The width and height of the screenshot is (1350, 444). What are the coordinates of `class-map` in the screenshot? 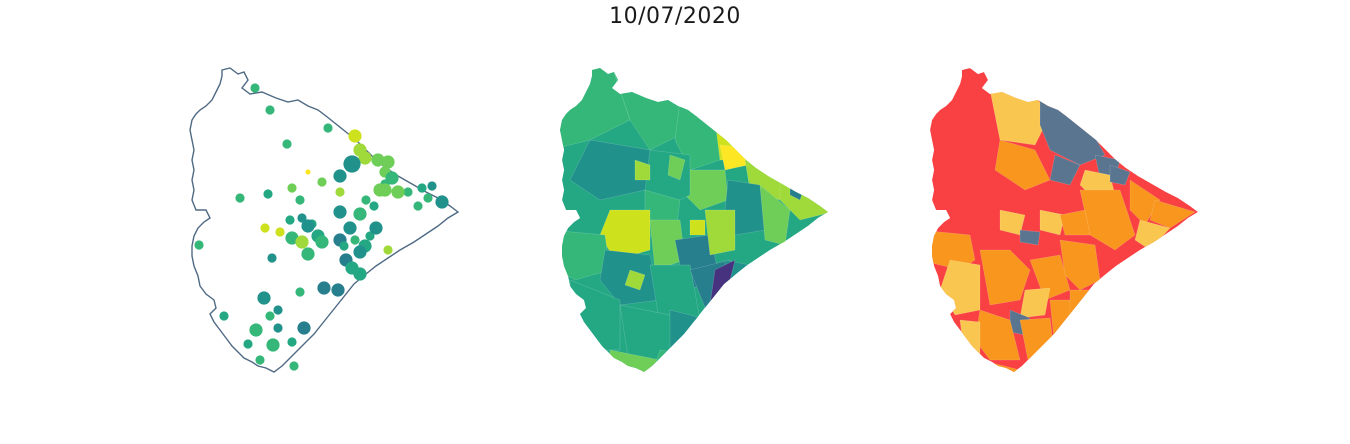 It's located at (1064, 220).